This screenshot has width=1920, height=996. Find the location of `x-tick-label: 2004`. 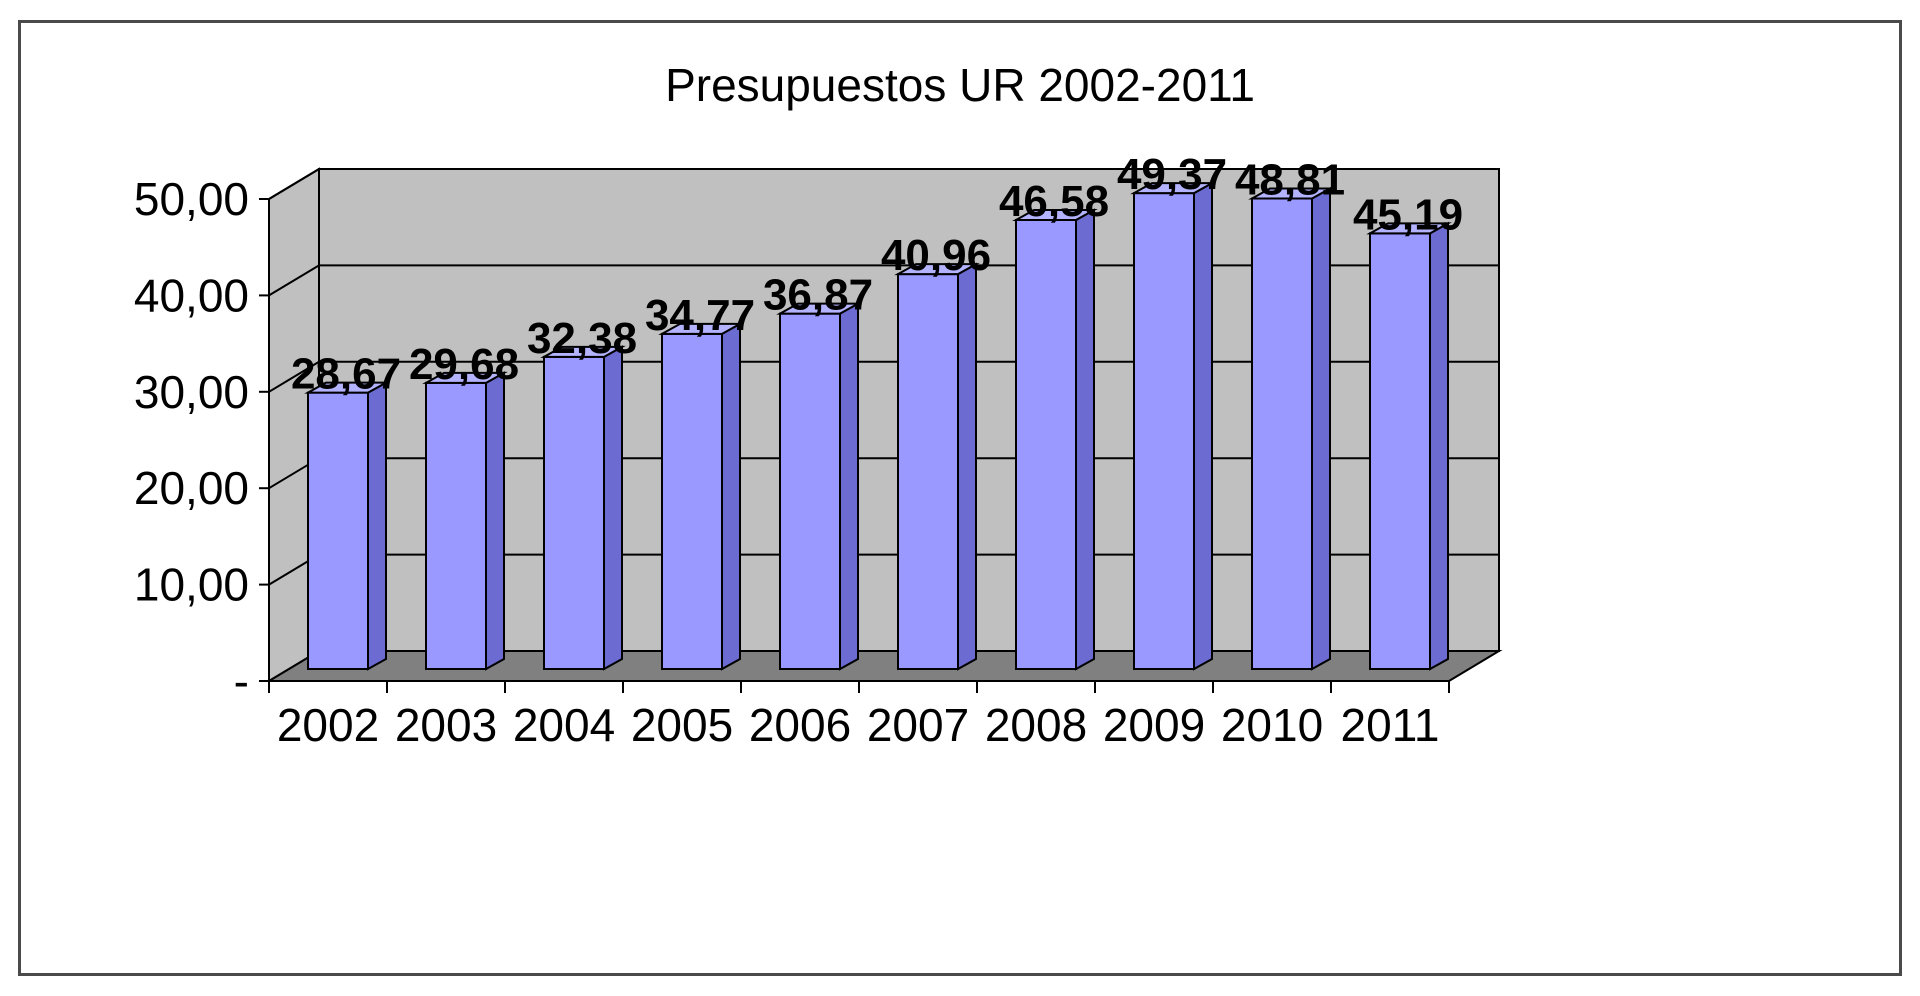

x-tick-label: 2004 is located at coordinates (564, 725).